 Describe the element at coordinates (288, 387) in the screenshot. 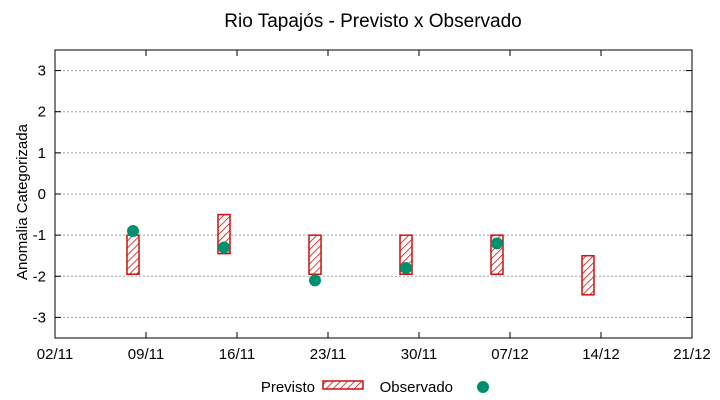

I see `legend-label-previsto: Previsto` at that location.